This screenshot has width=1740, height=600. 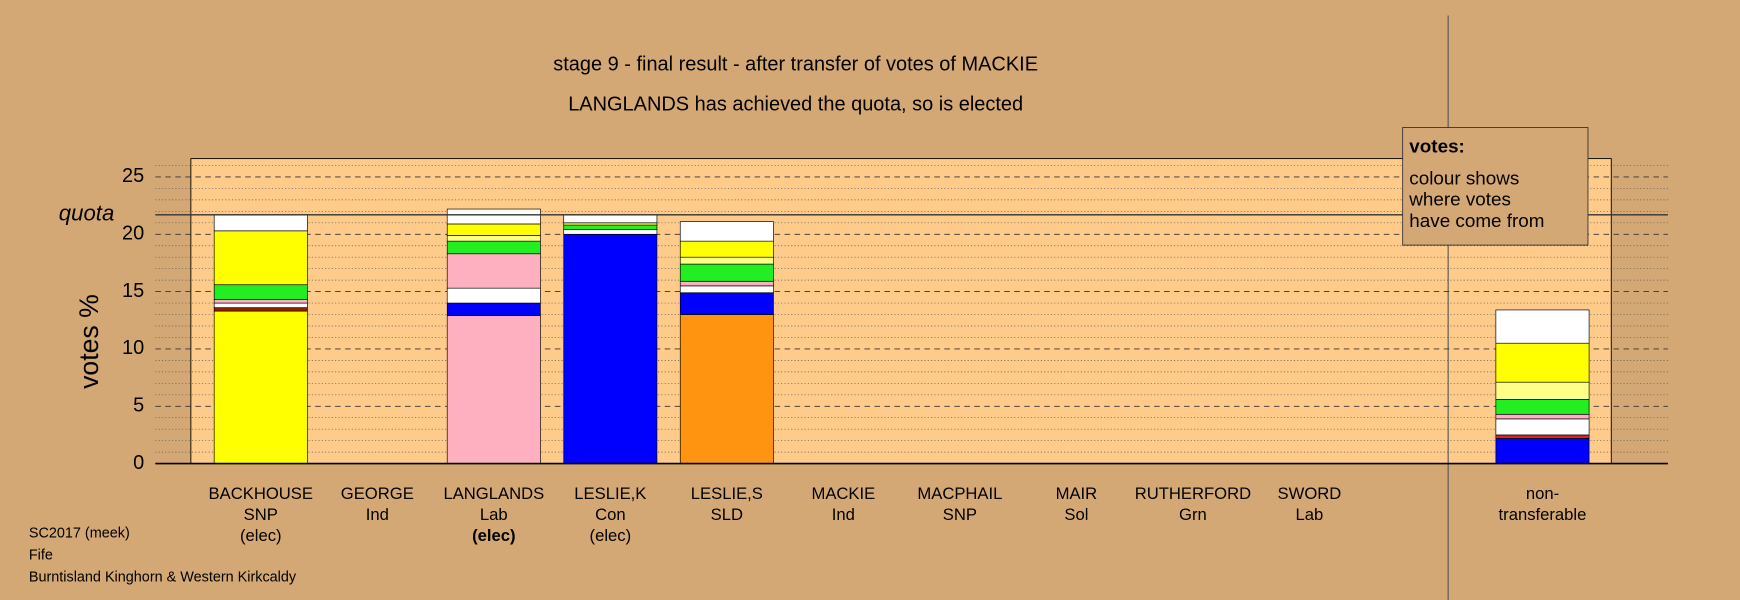 I want to click on quota-label: quota, so click(x=87, y=213).